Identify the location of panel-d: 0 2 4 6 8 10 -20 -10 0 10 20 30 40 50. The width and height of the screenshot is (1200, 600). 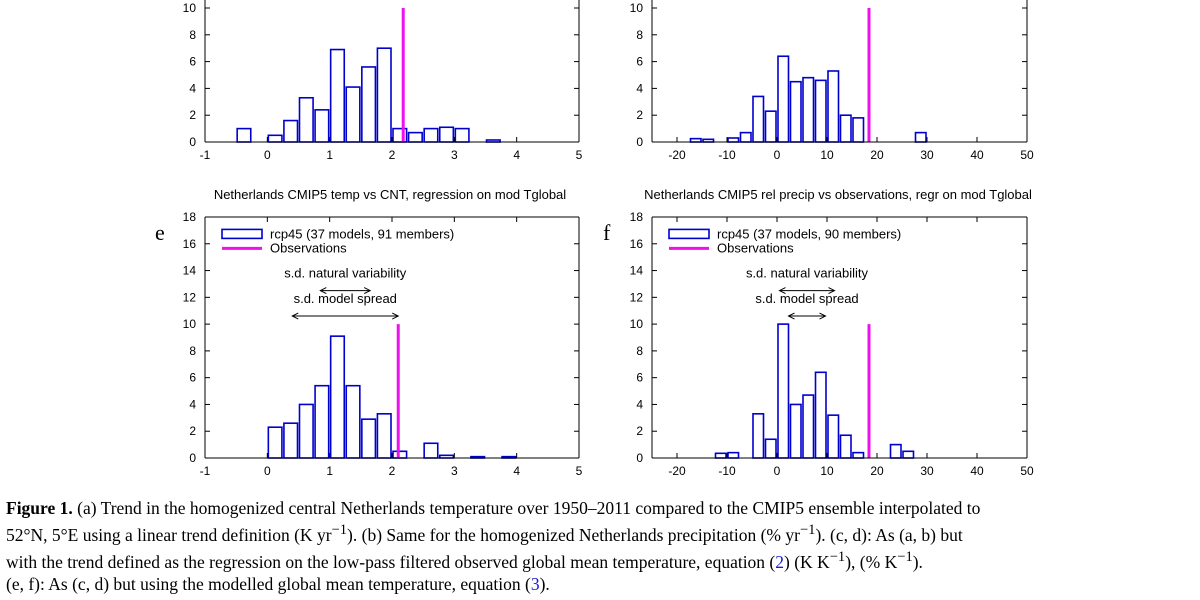
(832, 81).